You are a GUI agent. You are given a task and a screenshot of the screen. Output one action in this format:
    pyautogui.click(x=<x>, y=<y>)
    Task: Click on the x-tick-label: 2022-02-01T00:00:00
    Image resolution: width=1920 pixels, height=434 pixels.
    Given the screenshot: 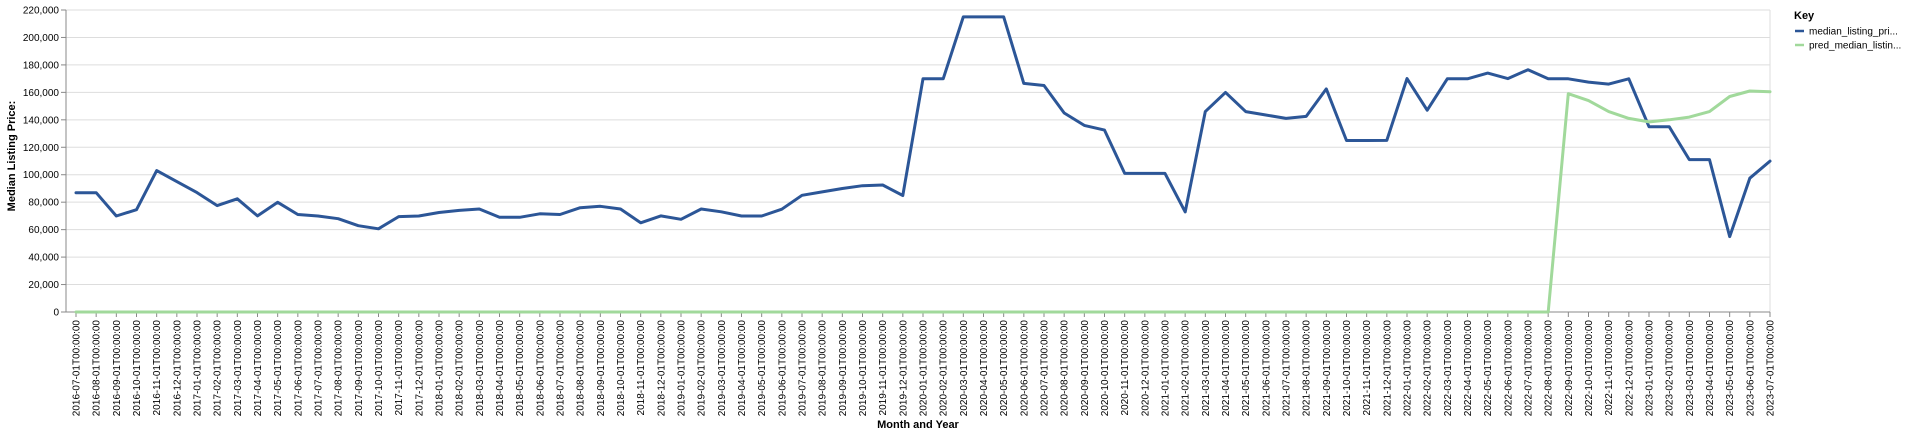 What is the action you would take?
    pyautogui.click(x=1428, y=368)
    